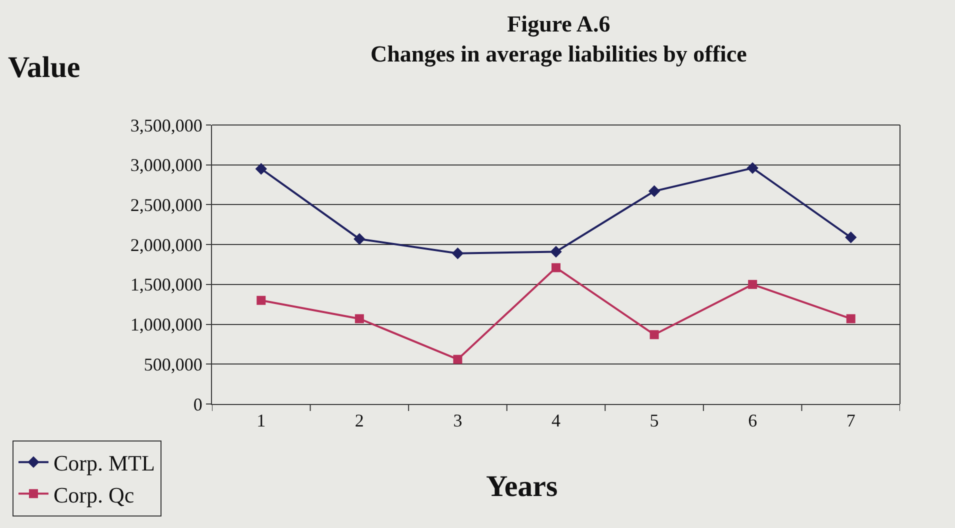 The height and width of the screenshot is (528, 955). What do you see at coordinates (753, 420) in the screenshot?
I see `x-tick-label: 6` at bounding box center [753, 420].